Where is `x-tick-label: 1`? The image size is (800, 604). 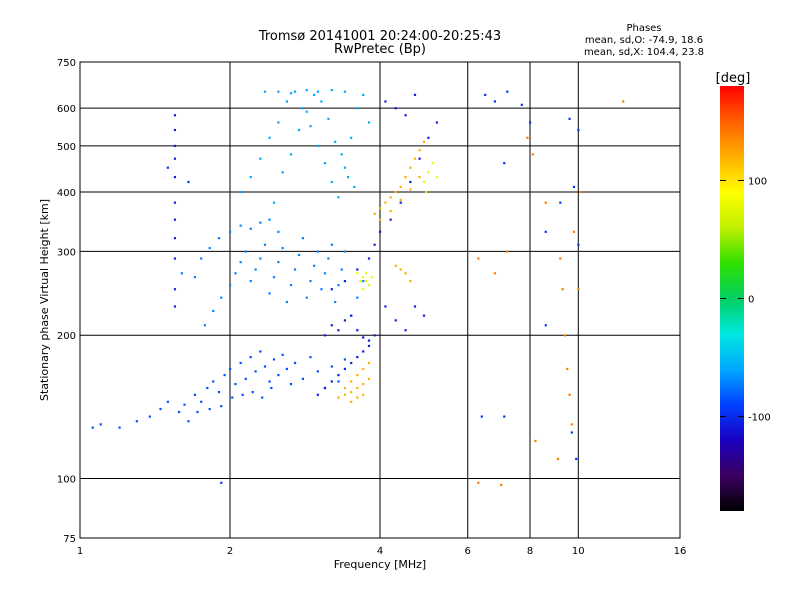
x-tick-label: 1 is located at coordinates (80, 551).